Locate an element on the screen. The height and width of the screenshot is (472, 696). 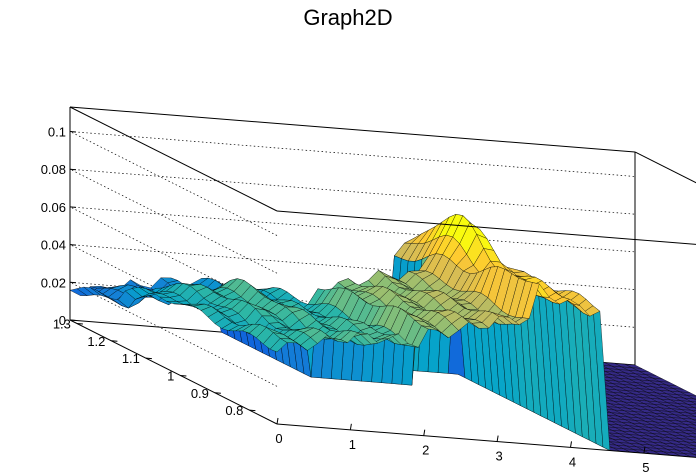
y-tick-label: 0.9 is located at coordinates (200, 393).